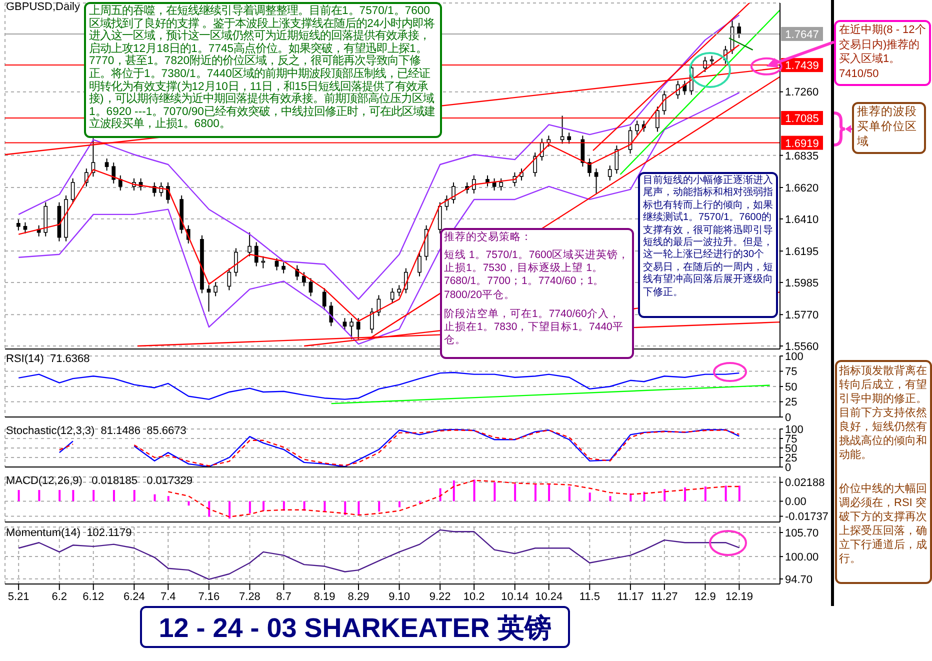 Image resolution: width=932 pixels, height=661 pixels. I want to click on text: 上周五的吞噬，在短线继续引导着调整整理。目前在1。7570/1。7600区域找到了良好的支撑 。鉴于本波段上涨支撑线在随后的24小时内即将进入这一区域，预计这一区域仍然可为近期短线的回落提供有效承接，启动上攻12月18日的1。7745高点价位。如果突破，有望迅即上探1。7770，甚至1。7820附近的价位区域，反之，很可能再次导致向下修正。将位于1。7380/1。7440区域的前期中期波段顶部压制线，已经证明转化为有效支撑(为12月10日，11日，和15日短线回落提供了有效承接)，可以期待继续为近中期回落提供有效承接。前期顶部高位压力区域1。6920 ---1。7070/90已经有效突破，中线拉回修正时，可在此区域建立波段买单，止损1。6800。, so click(262, 67).